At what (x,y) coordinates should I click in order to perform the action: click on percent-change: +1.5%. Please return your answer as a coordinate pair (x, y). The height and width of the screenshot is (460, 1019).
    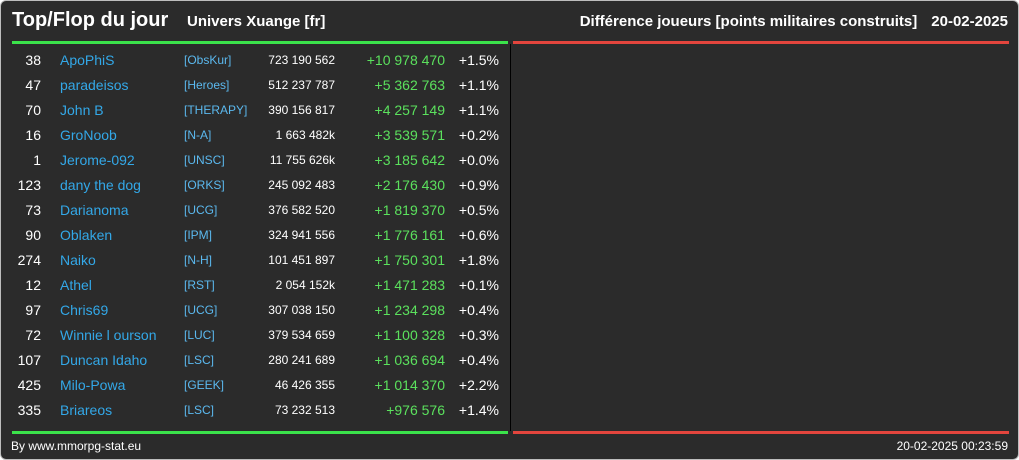
    Looking at the image, I should click on (478, 60).